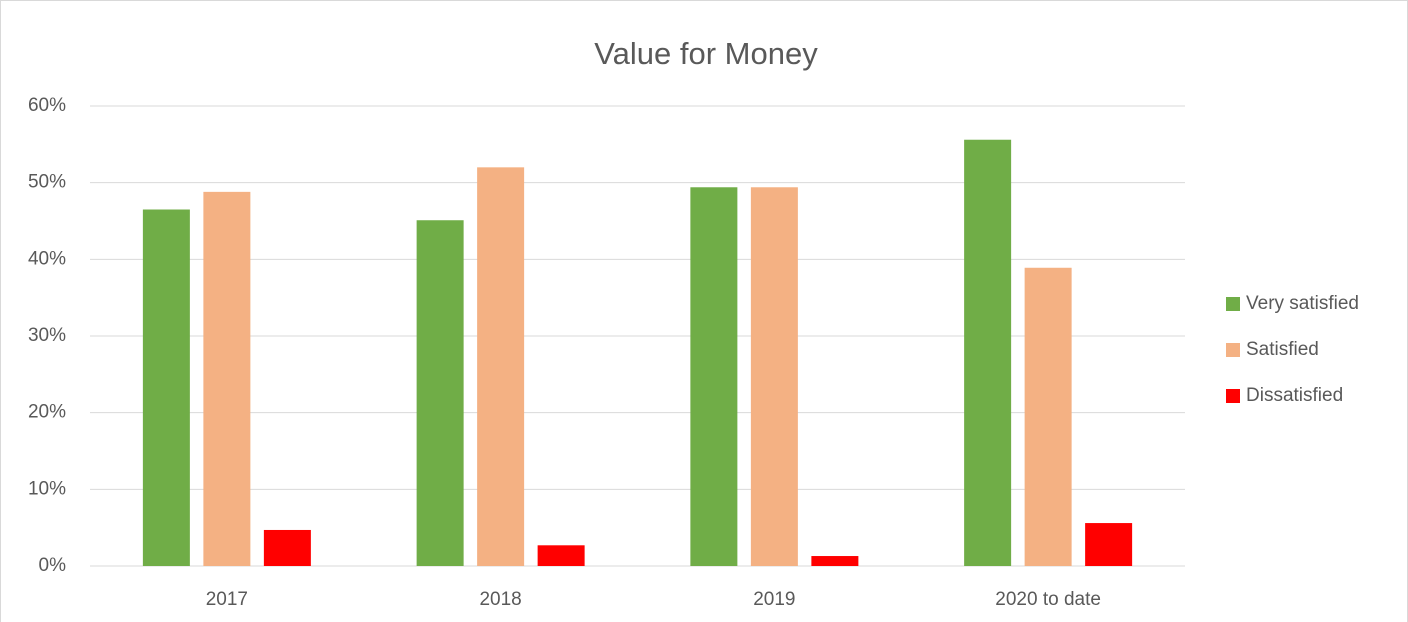 This screenshot has width=1408, height=622. What do you see at coordinates (47, 335) in the screenshot?
I see `y-tick-label: 30%` at bounding box center [47, 335].